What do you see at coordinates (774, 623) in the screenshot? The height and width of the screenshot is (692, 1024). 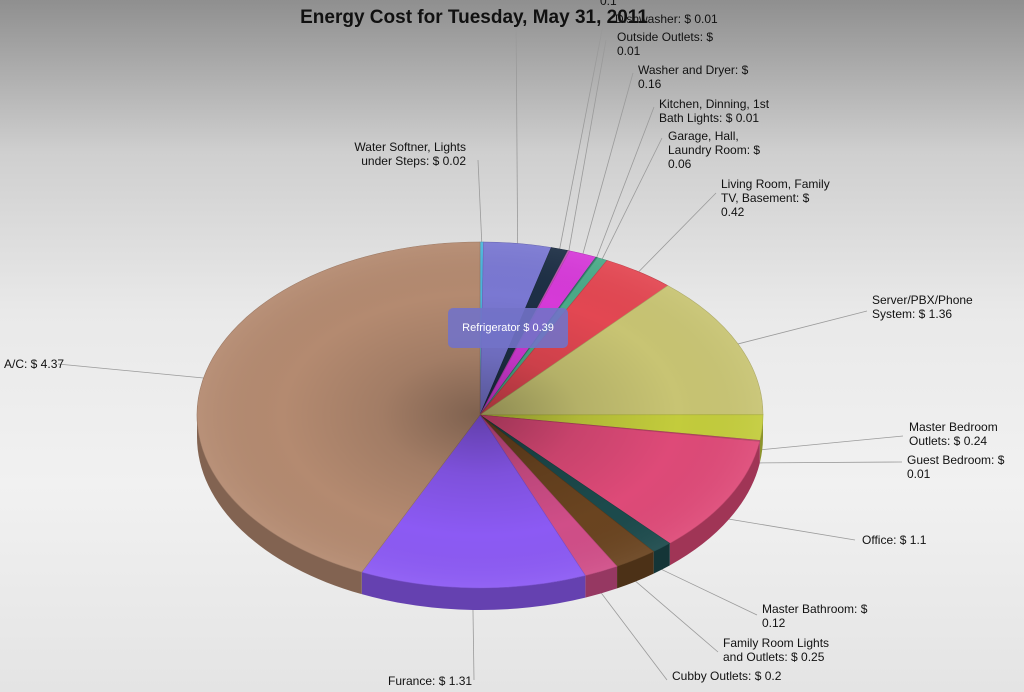 I see `label-line: 0.12` at bounding box center [774, 623].